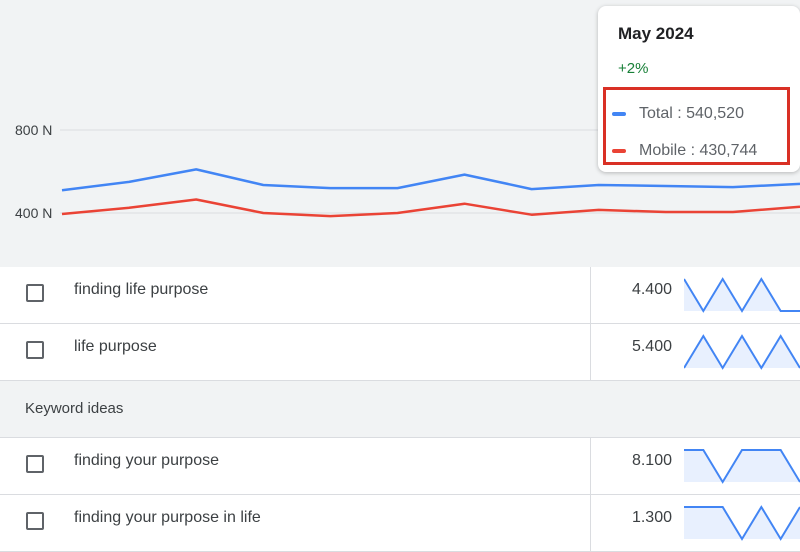 This screenshot has width=800, height=552. I want to click on keyword-cell: finding your purpose in life, so click(167, 517).